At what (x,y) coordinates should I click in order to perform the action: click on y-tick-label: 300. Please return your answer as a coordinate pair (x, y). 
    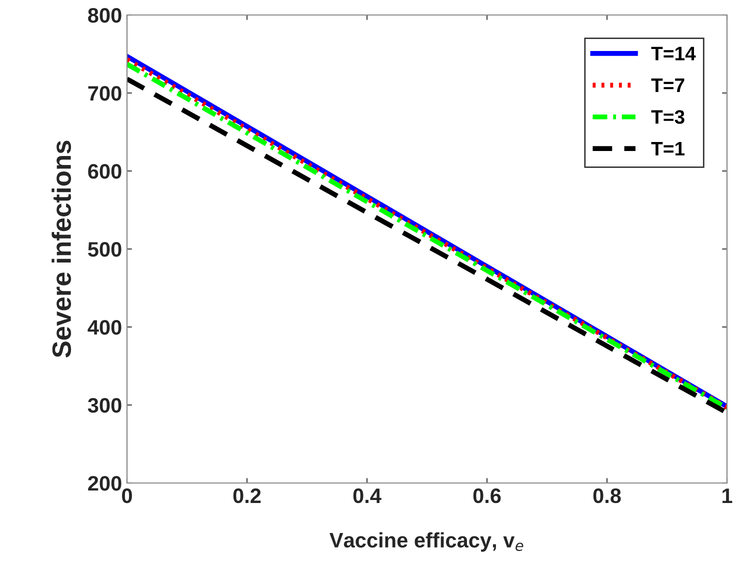
    Looking at the image, I should click on (105, 405).